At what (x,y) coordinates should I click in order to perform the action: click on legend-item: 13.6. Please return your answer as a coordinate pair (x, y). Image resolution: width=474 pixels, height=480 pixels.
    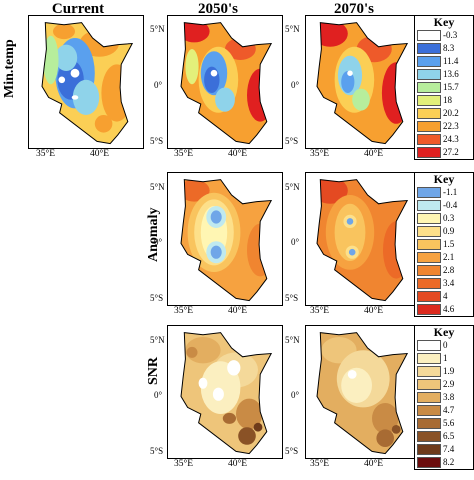
    Looking at the image, I should click on (444, 74).